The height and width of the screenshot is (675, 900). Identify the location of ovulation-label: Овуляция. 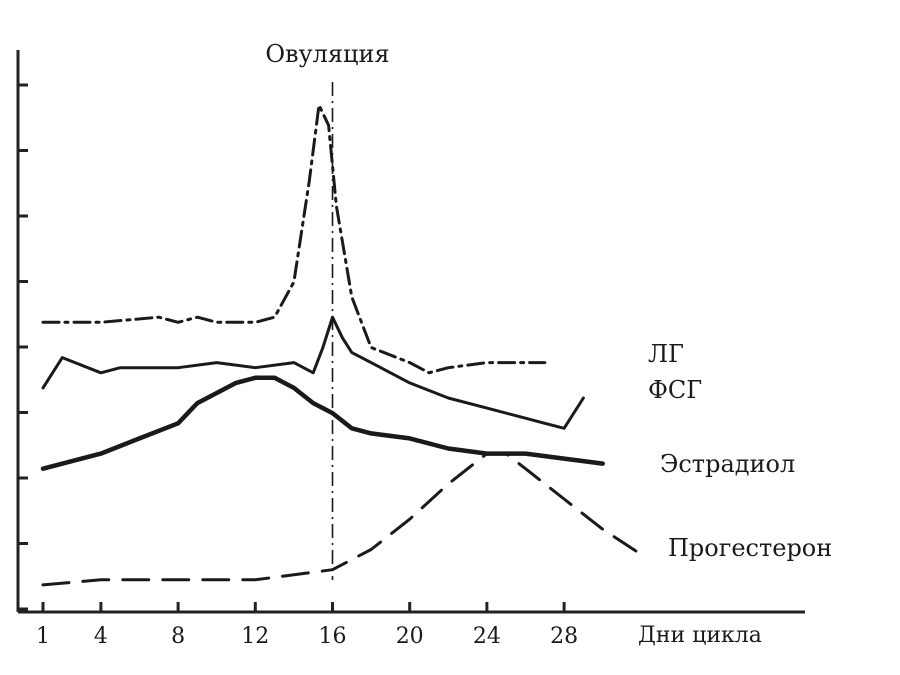
(327, 54).